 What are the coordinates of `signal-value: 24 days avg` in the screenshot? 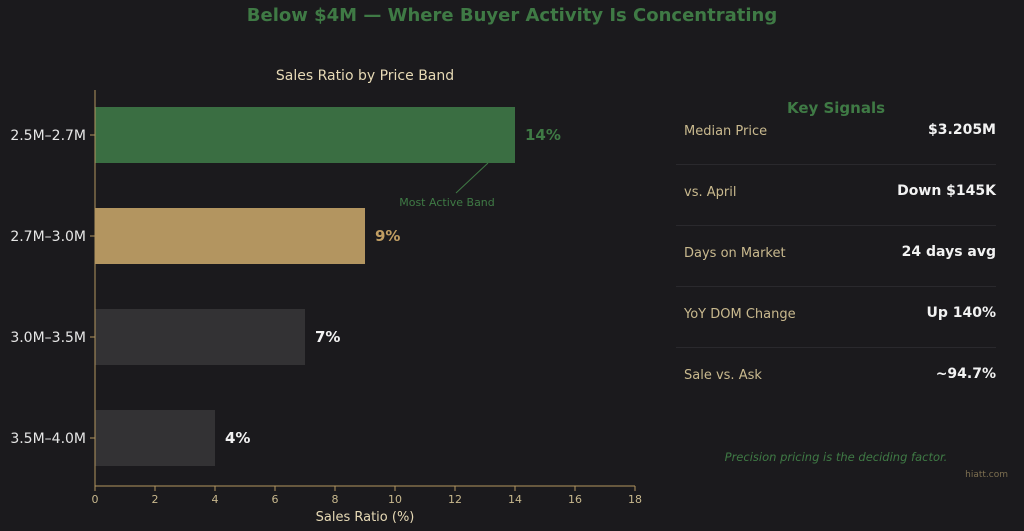 It's located at (948, 252).